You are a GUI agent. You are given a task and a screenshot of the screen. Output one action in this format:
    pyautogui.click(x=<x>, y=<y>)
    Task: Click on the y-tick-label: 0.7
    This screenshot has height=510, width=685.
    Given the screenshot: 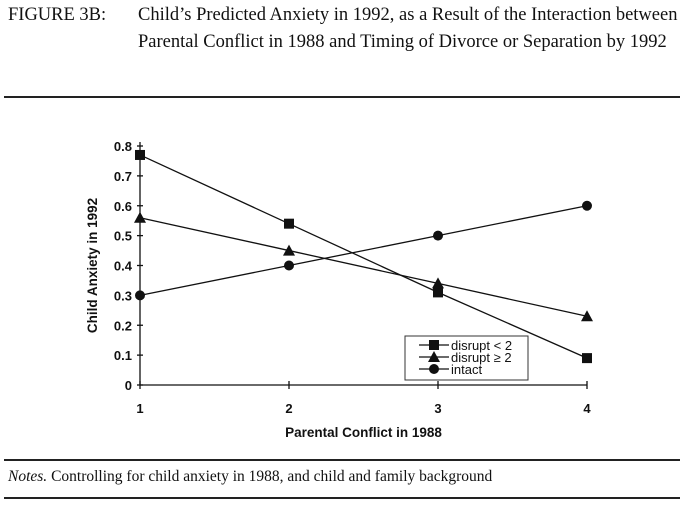 What is the action you would take?
    pyautogui.click(x=123, y=176)
    